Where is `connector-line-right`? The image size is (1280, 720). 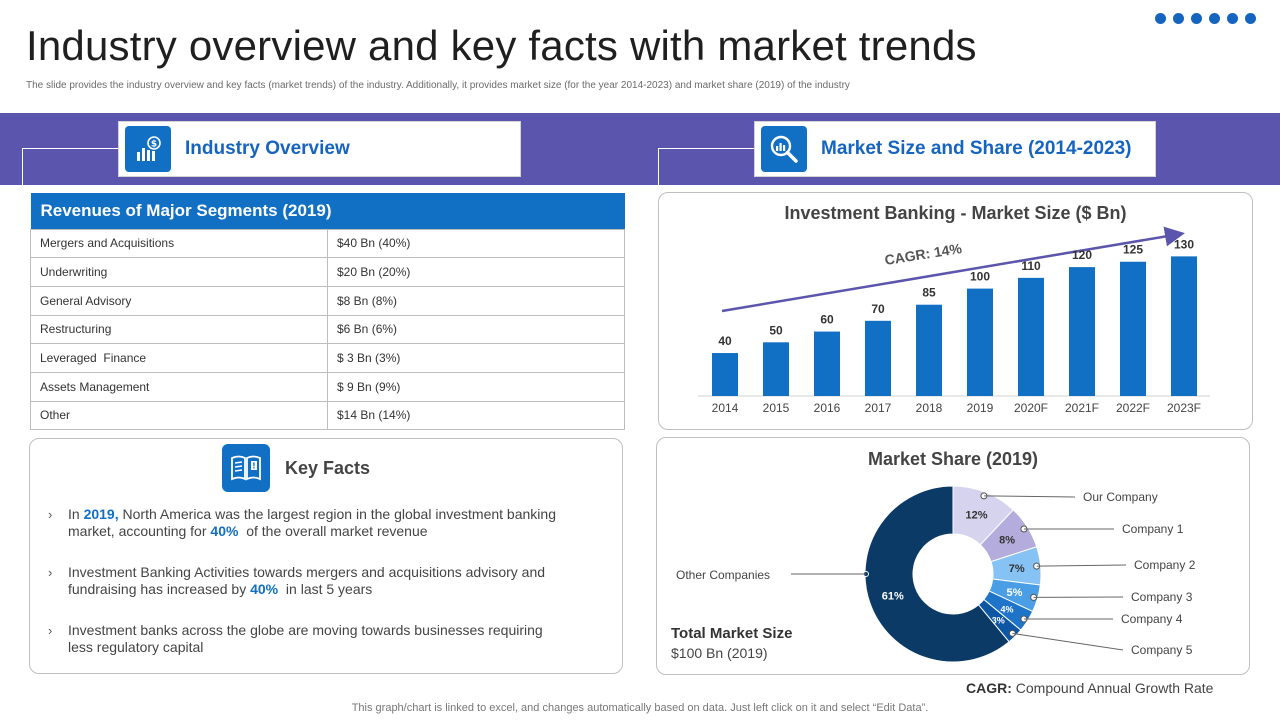 connector-line-right is located at coordinates (706, 166).